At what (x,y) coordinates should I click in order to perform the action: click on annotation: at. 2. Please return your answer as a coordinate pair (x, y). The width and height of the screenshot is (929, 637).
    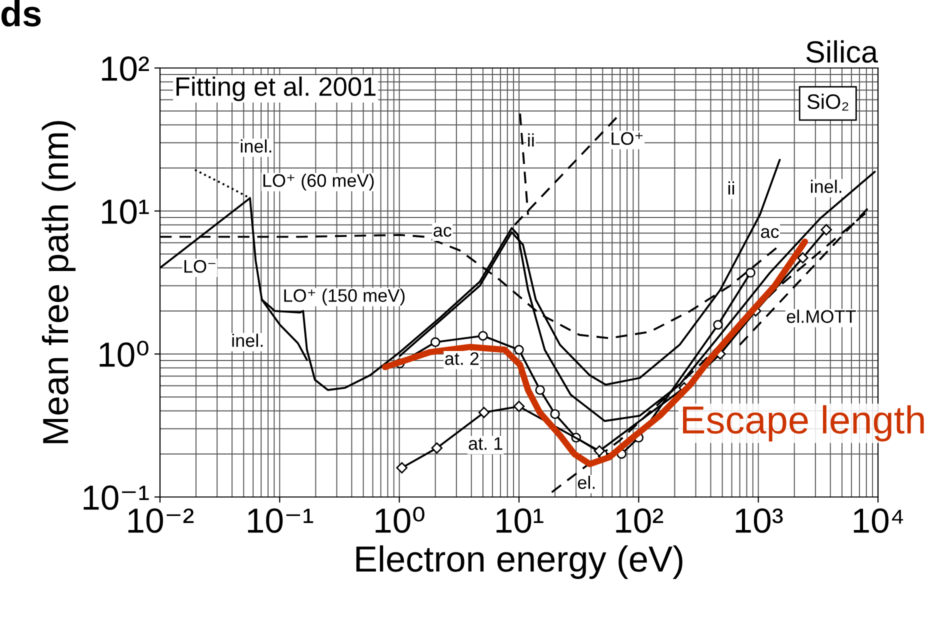
    Looking at the image, I should click on (462, 358).